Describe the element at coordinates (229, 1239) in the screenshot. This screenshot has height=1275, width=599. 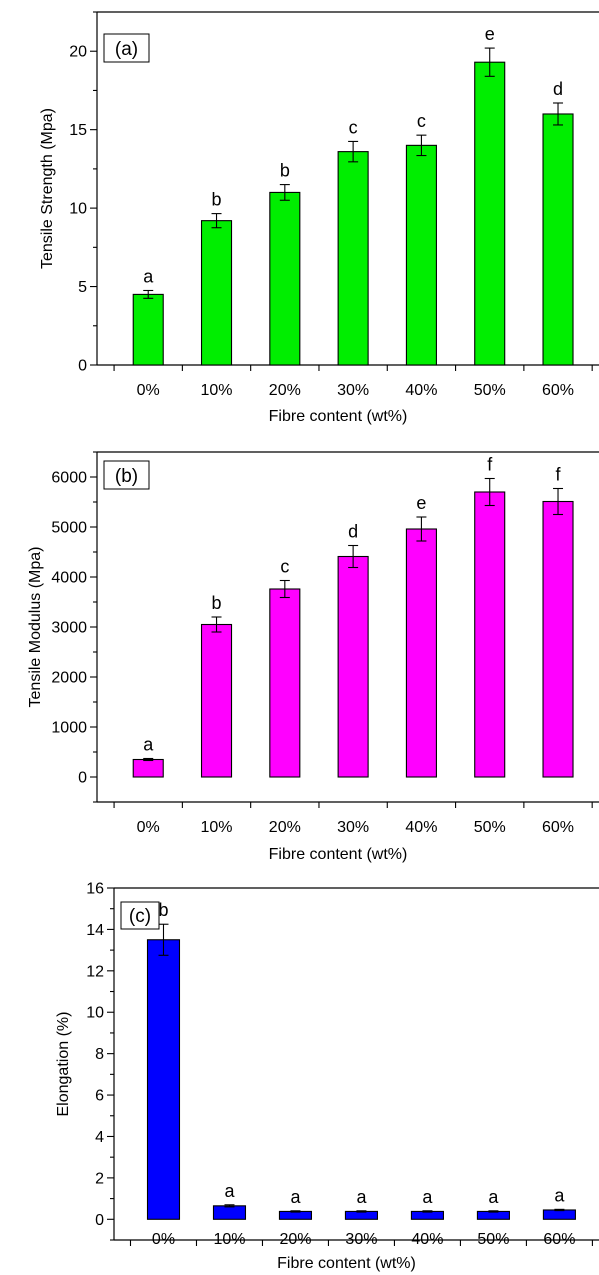
I see `chart-3-x-tick-label: 10%` at that location.